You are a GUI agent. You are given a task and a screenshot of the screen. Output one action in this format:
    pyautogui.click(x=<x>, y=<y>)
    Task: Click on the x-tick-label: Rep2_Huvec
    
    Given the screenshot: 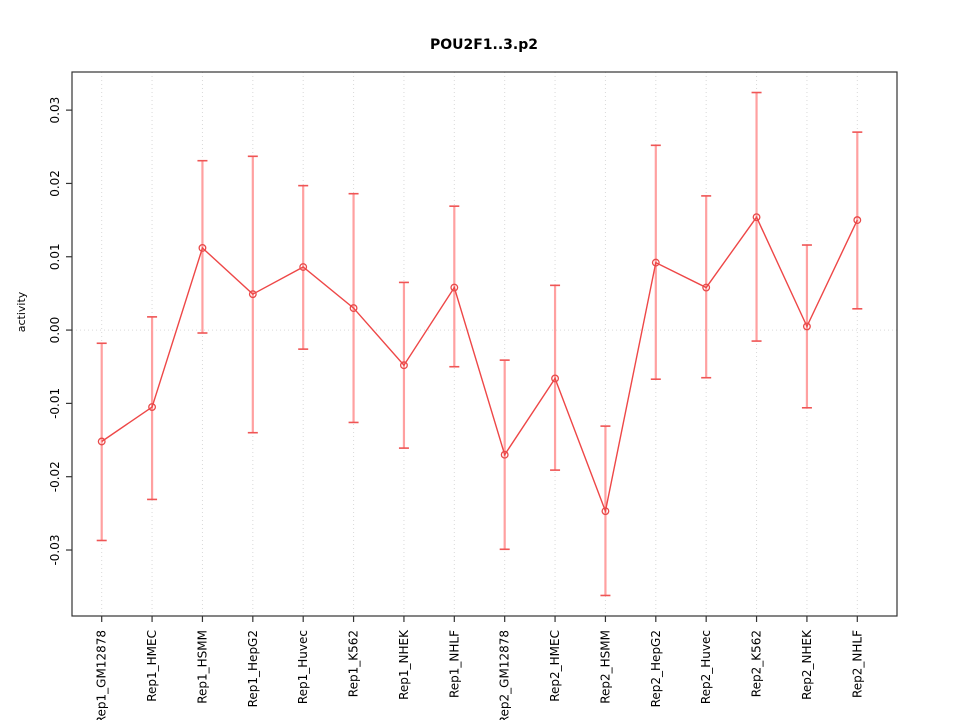 What is the action you would take?
    pyautogui.click(x=706, y=667)
    